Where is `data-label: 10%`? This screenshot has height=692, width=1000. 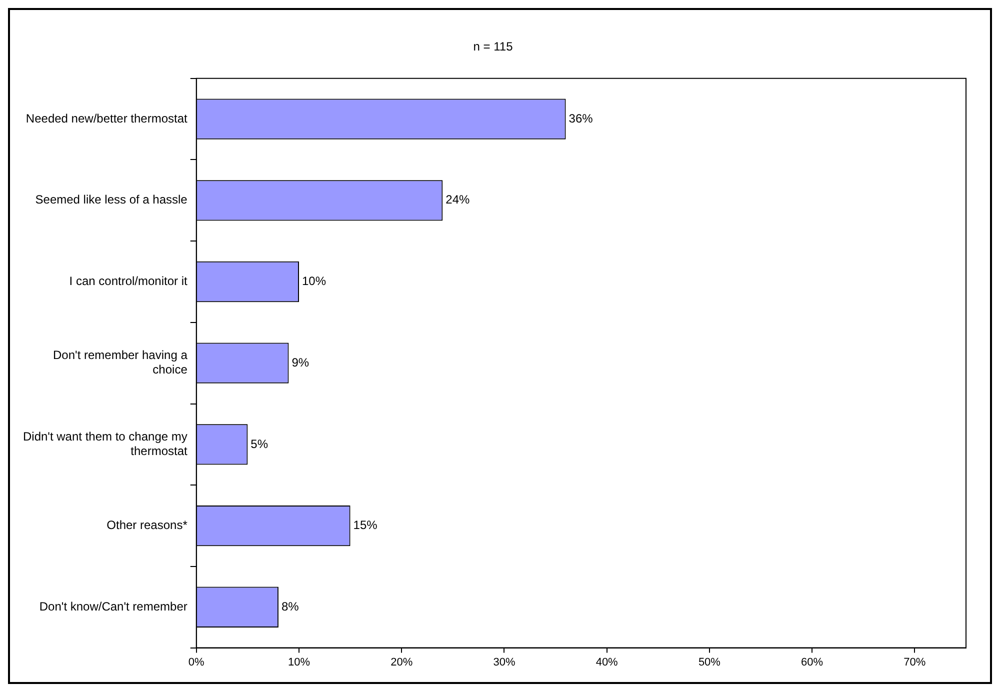
data-label: 10% is located at coordinates (314, 281).